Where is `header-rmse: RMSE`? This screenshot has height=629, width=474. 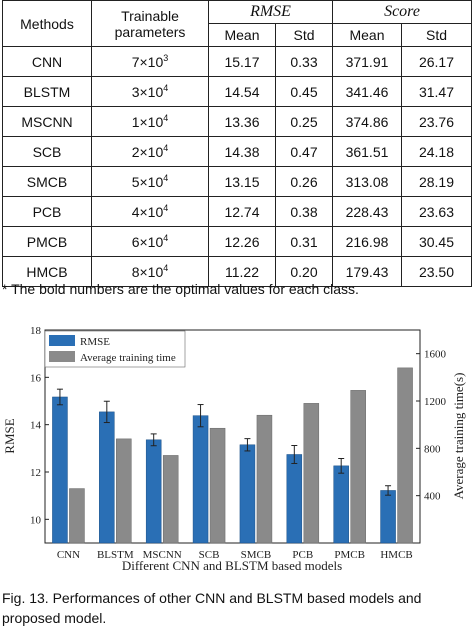 header-rmse: RMSE is located at coordinates (270, 12).